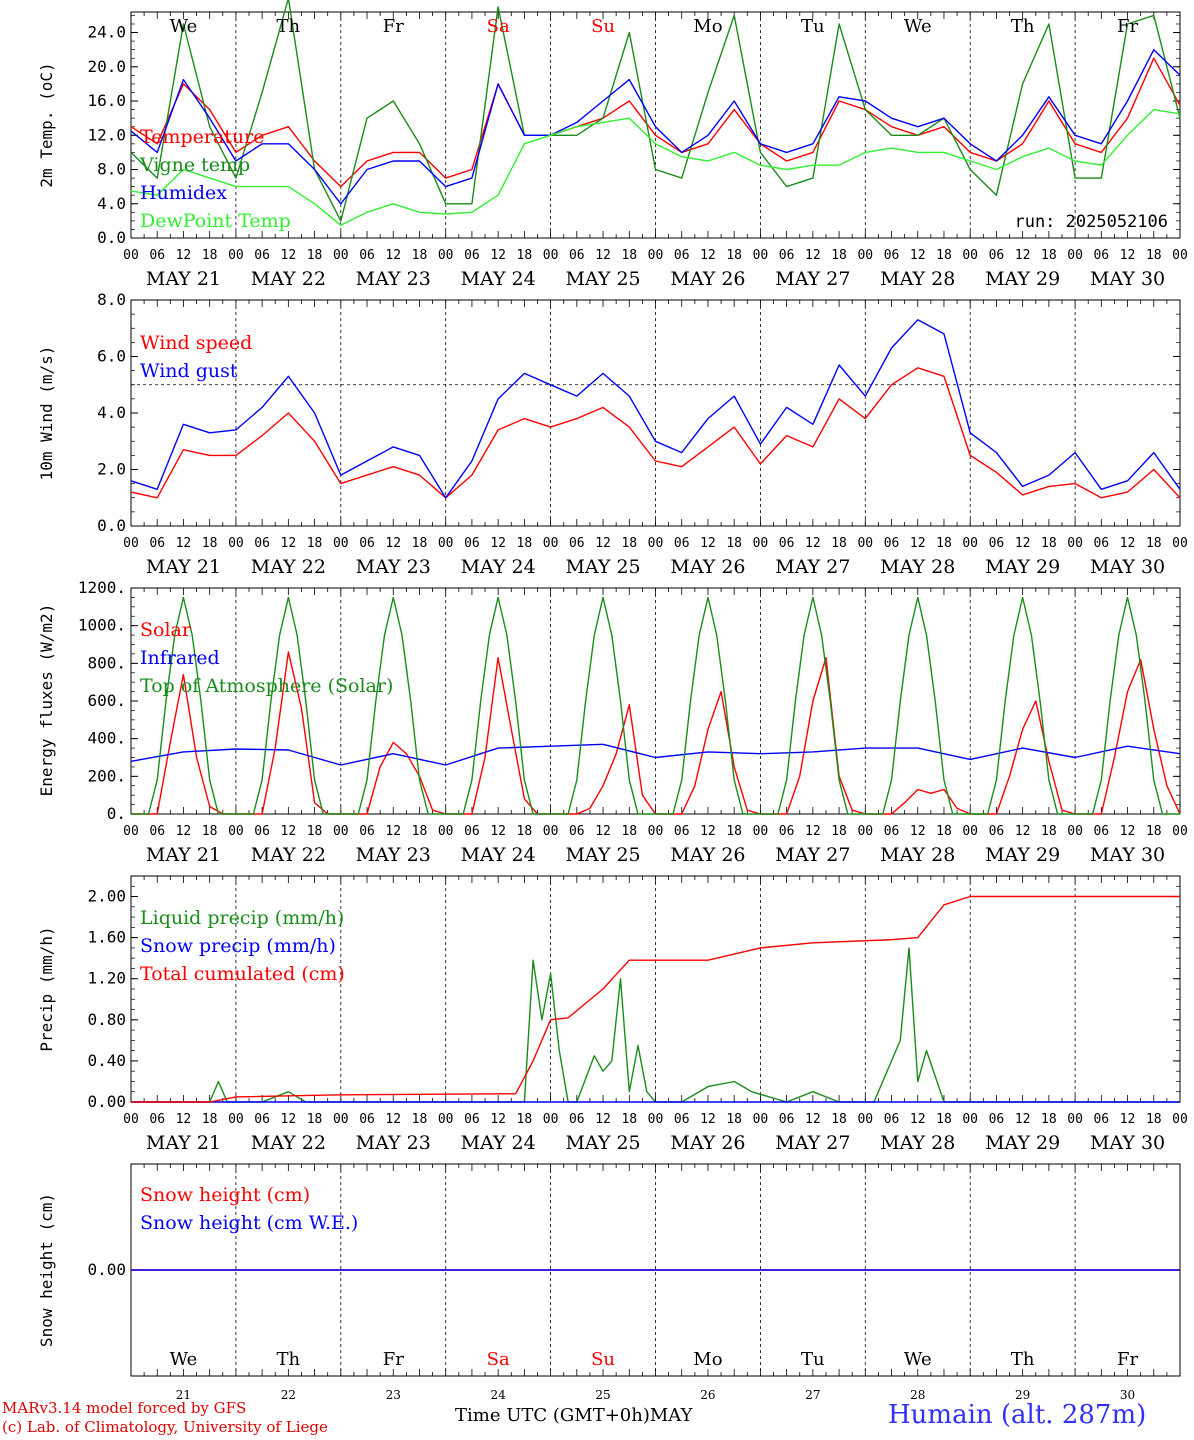  Describe the element at coordinates (225, 1195) in the screenshot. I see `legend-entry: Snow height (cm)` at that location.